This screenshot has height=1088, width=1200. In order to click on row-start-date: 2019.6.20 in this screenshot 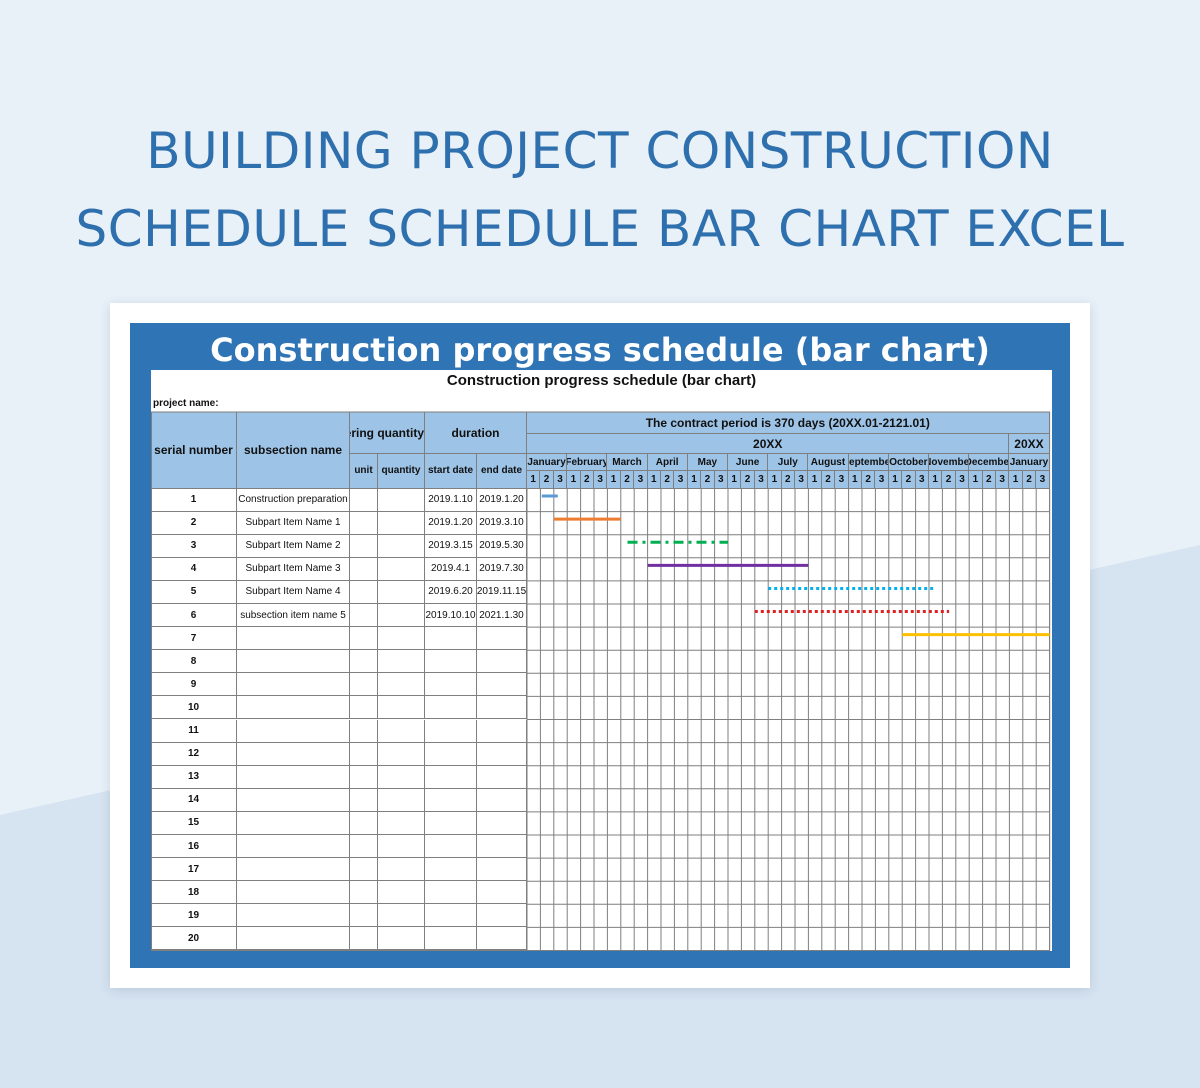, I will do `click(451, 592)`.